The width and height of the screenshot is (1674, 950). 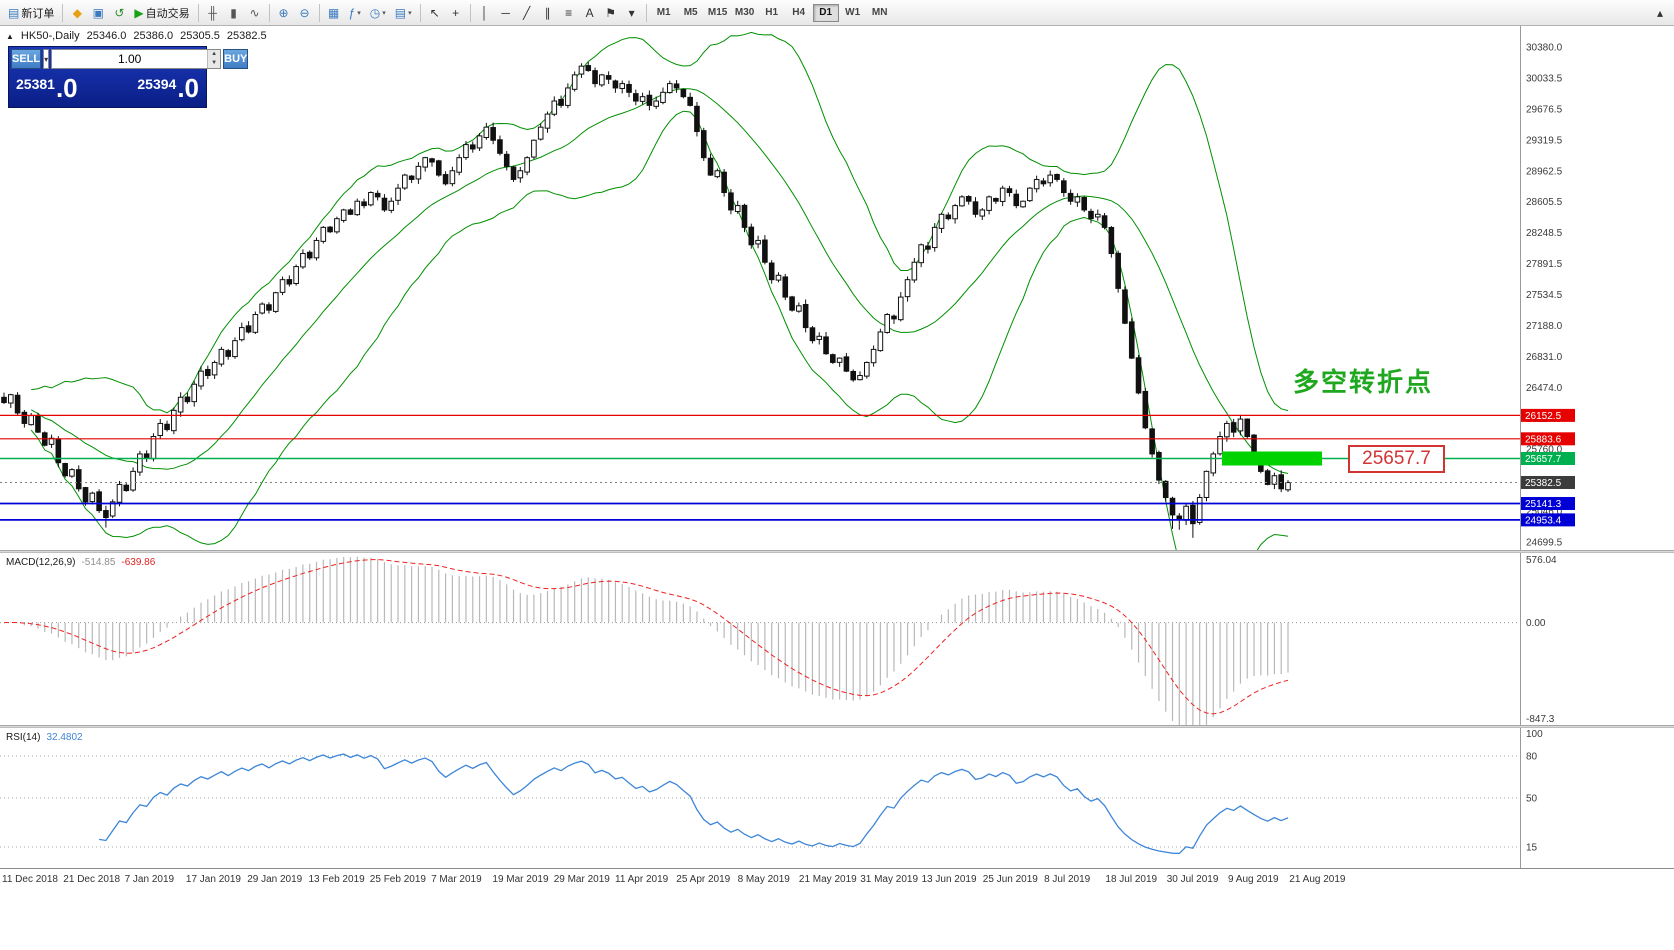 I want to click on timeframe-m1-button: M1, so click(x=663, y=12).